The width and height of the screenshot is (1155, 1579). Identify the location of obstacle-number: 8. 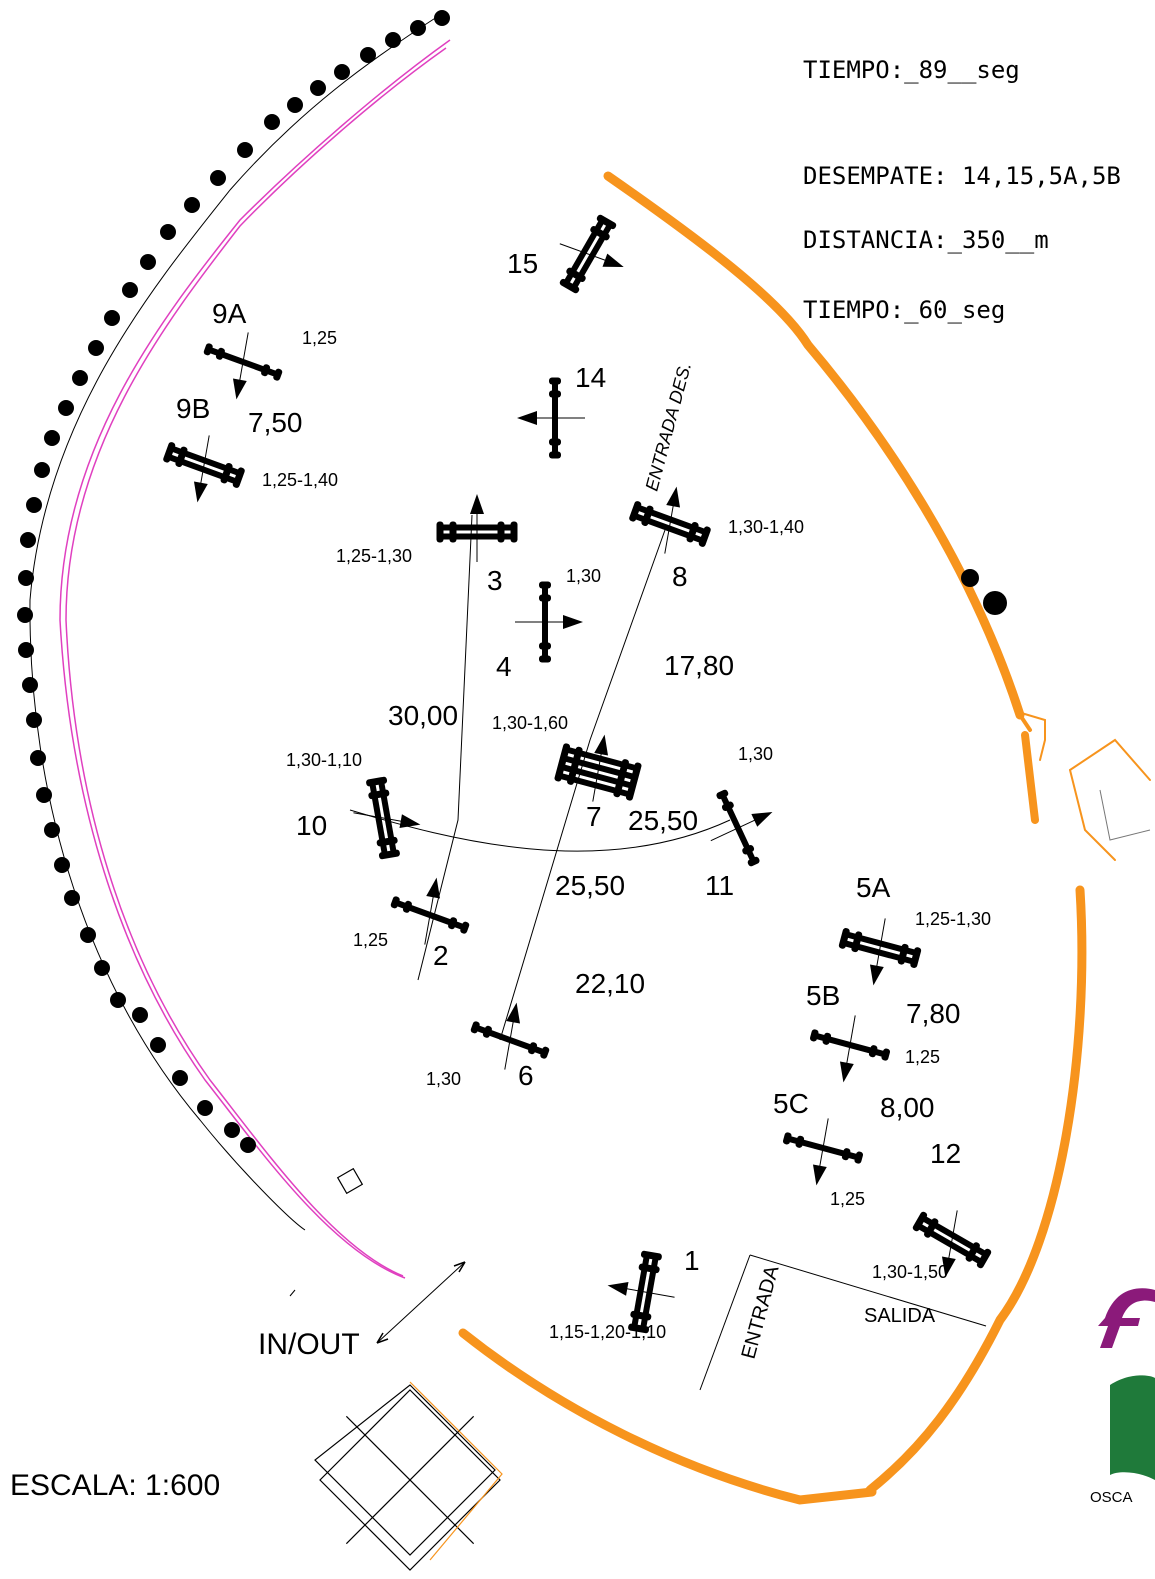
(680, 576).